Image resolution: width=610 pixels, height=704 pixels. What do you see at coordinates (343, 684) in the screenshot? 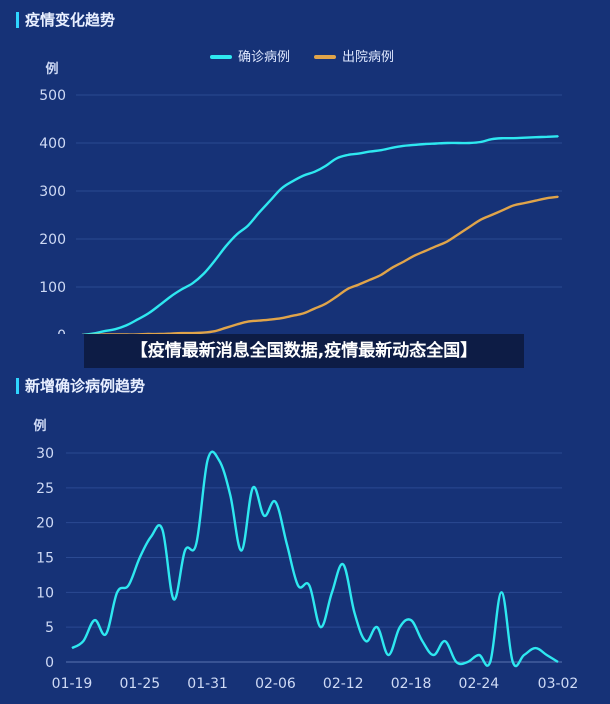
I see `x-tick-label: 02-12` at bounding box center [343, 684].